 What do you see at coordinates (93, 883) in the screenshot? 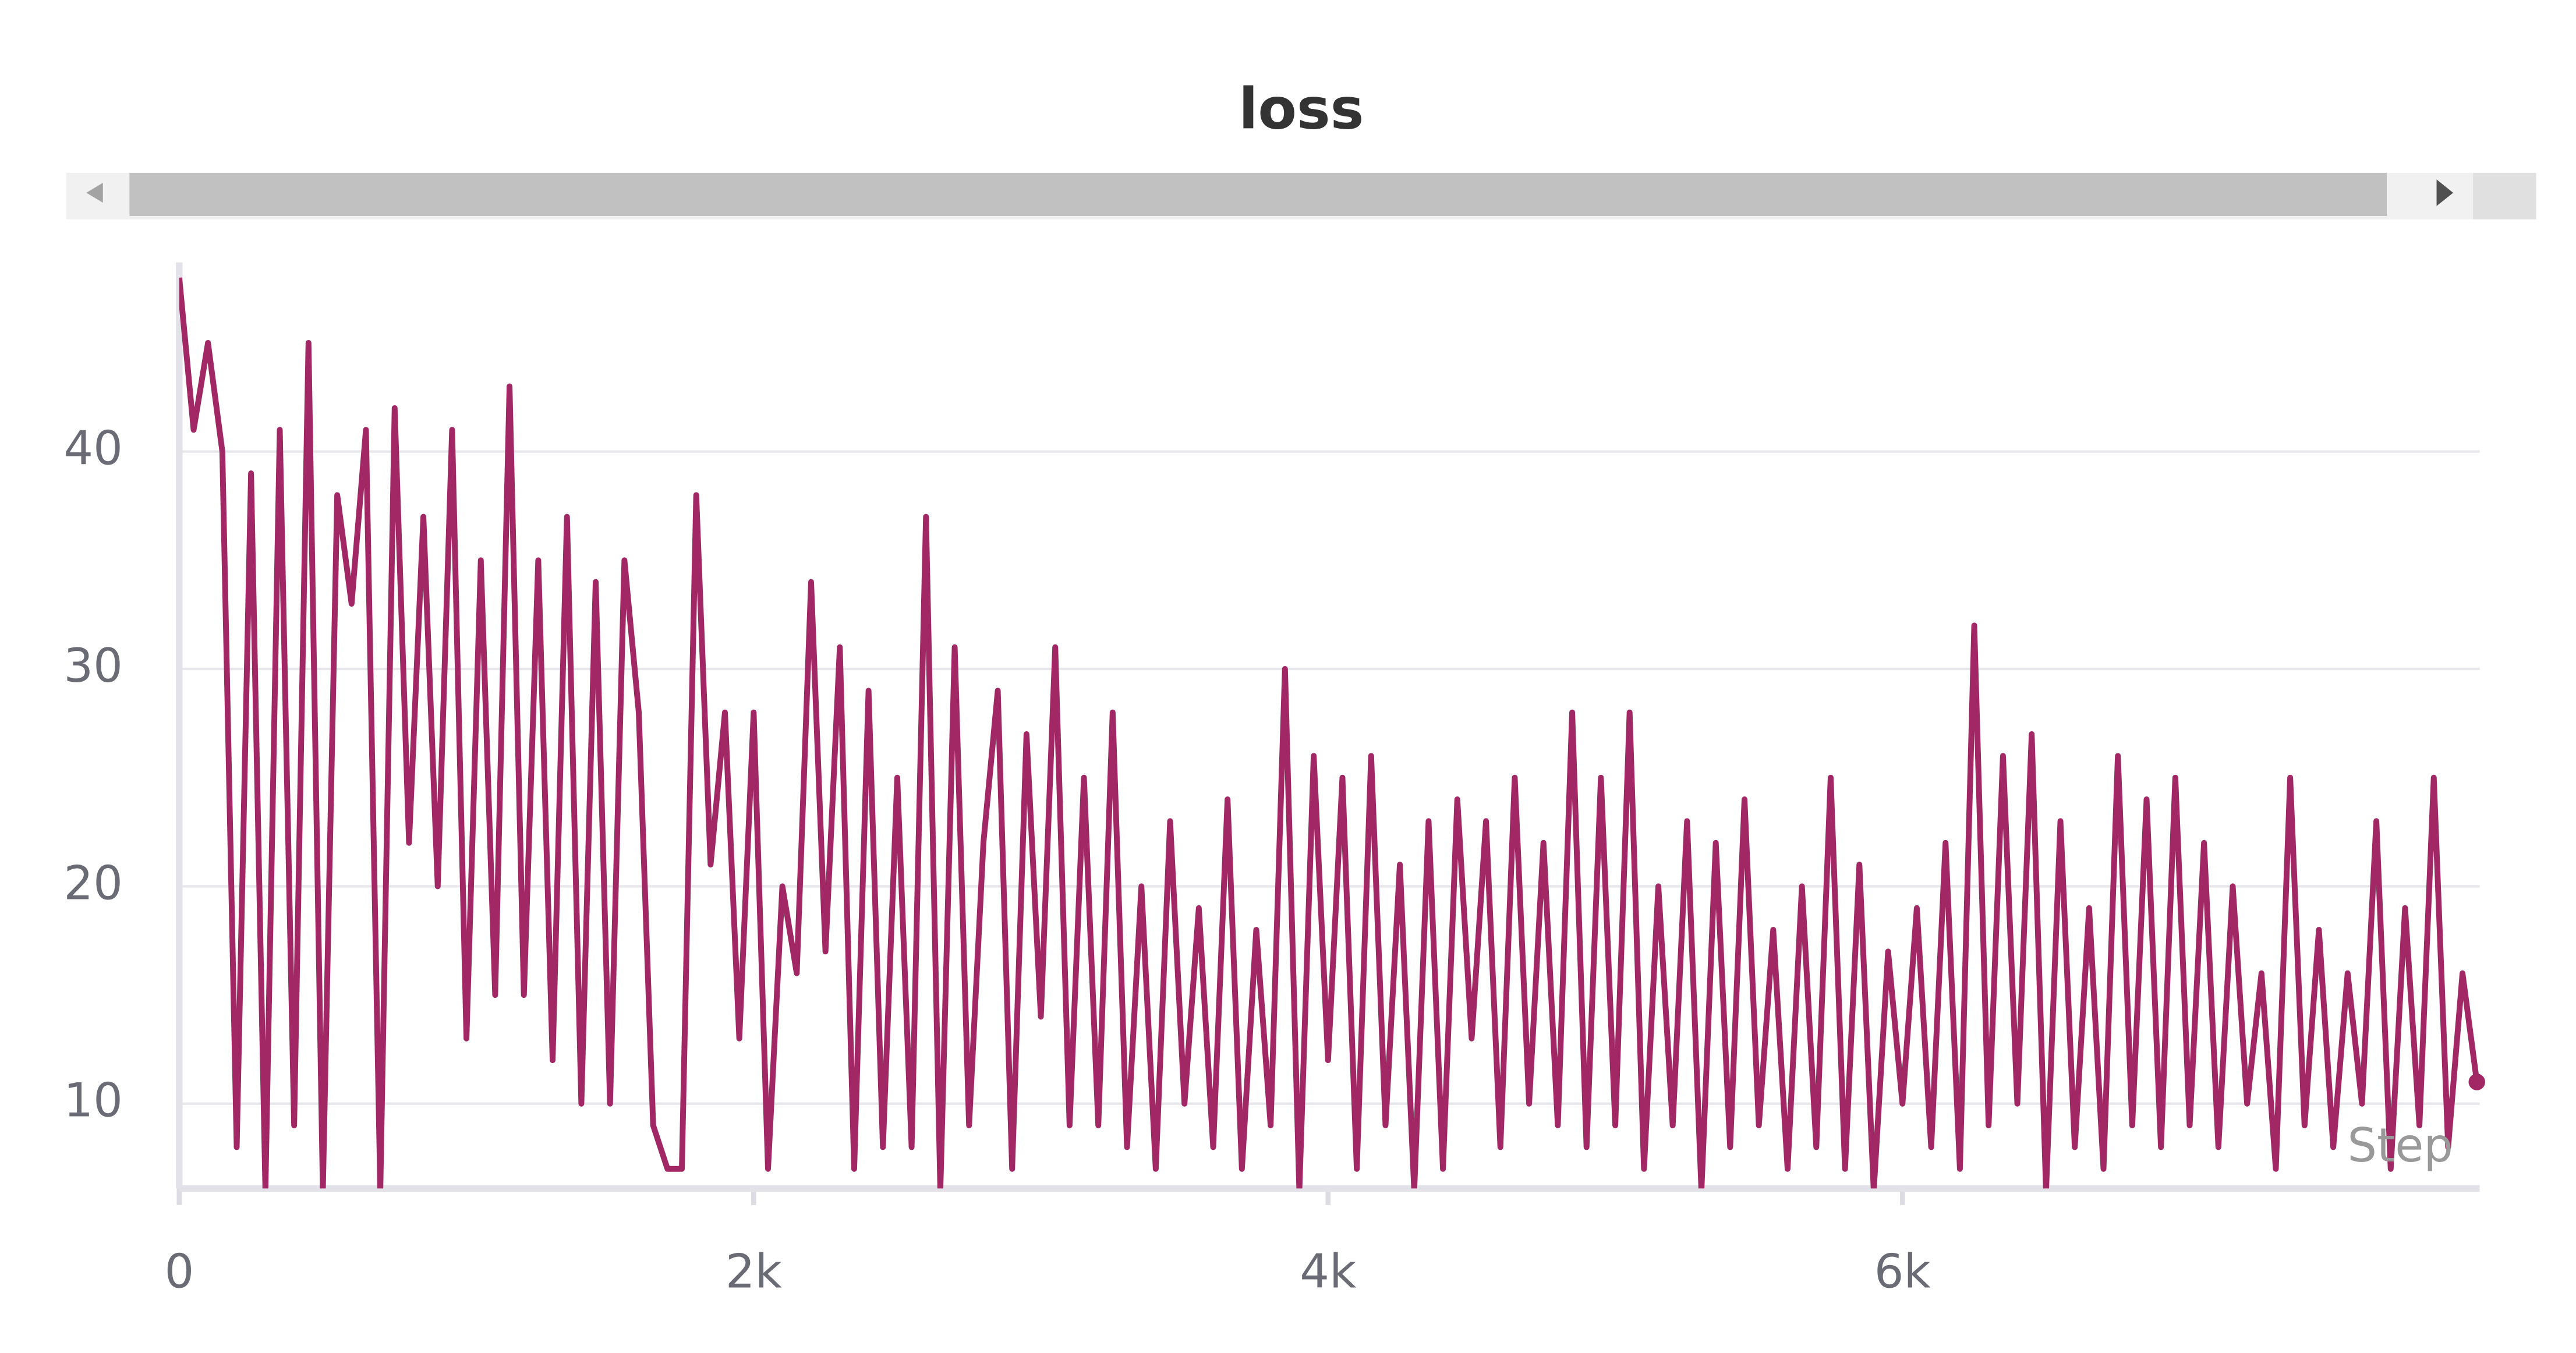
I see `y-tick-label: 20` at bounding box center [93, 883].